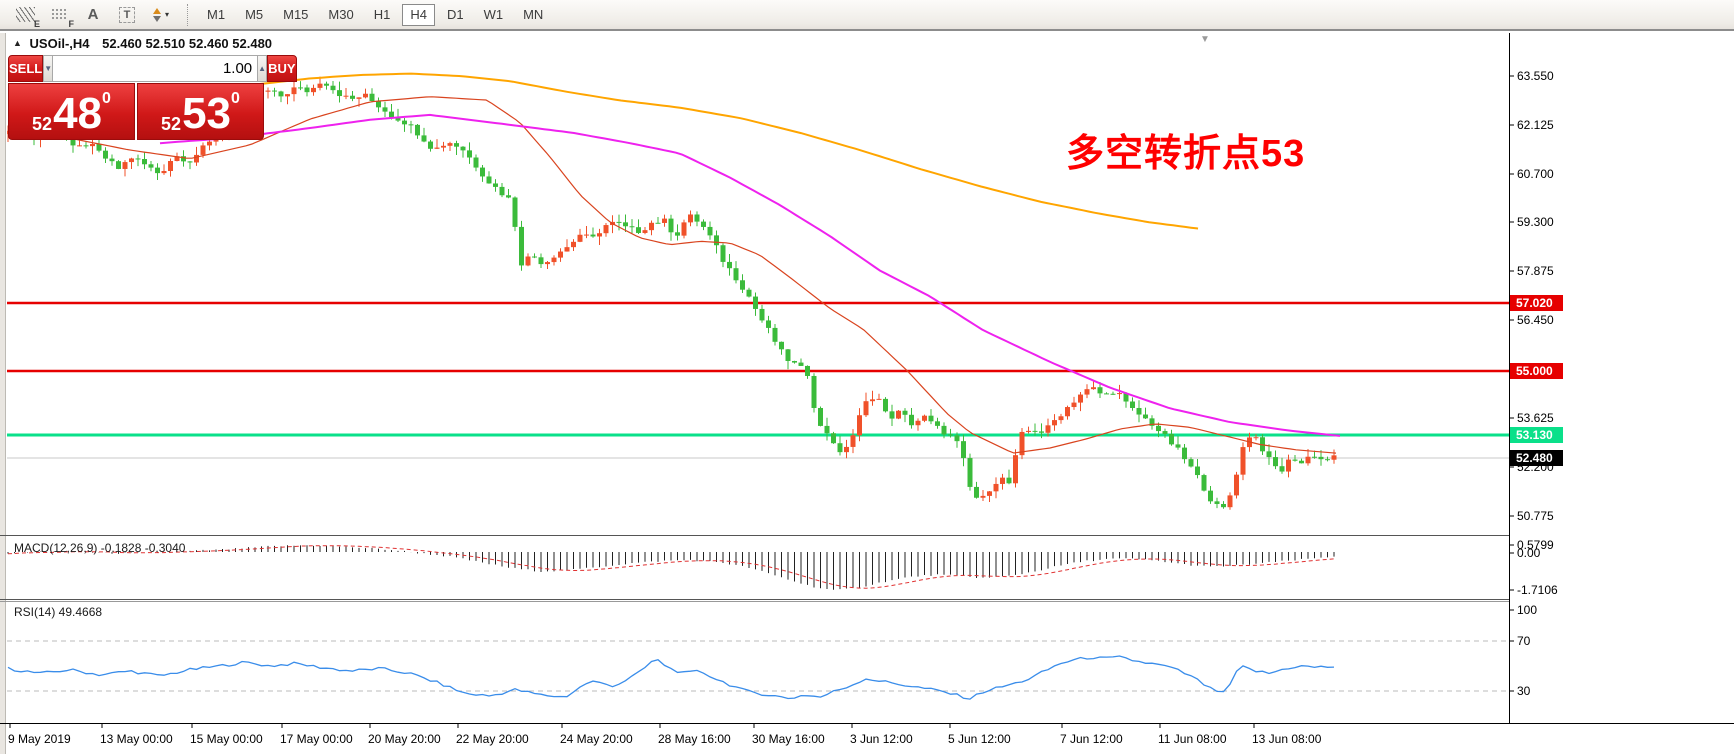  What do you see at coordinates (207, 113) in the screenshot?
I see `buy-price-big: 53` at bounding box center [207, 113].